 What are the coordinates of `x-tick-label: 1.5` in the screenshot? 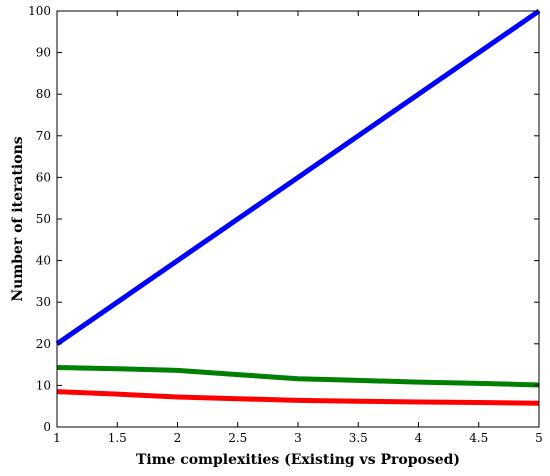 It's located at (117, 438).